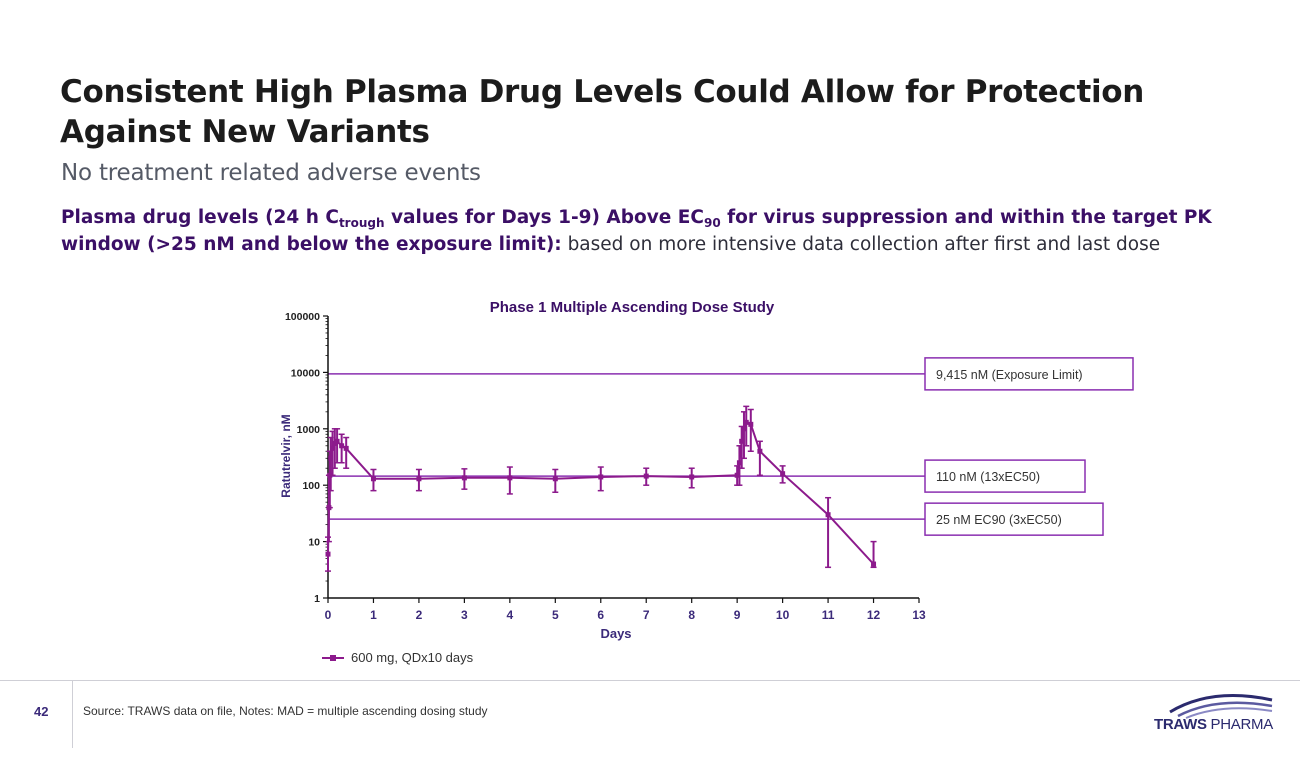 Image resolution: width=1300 pixels, height=757 pixels. Describe the element at coordinates (600, 615) in the screenshot. I see `x-tick-label: 6` at that location.